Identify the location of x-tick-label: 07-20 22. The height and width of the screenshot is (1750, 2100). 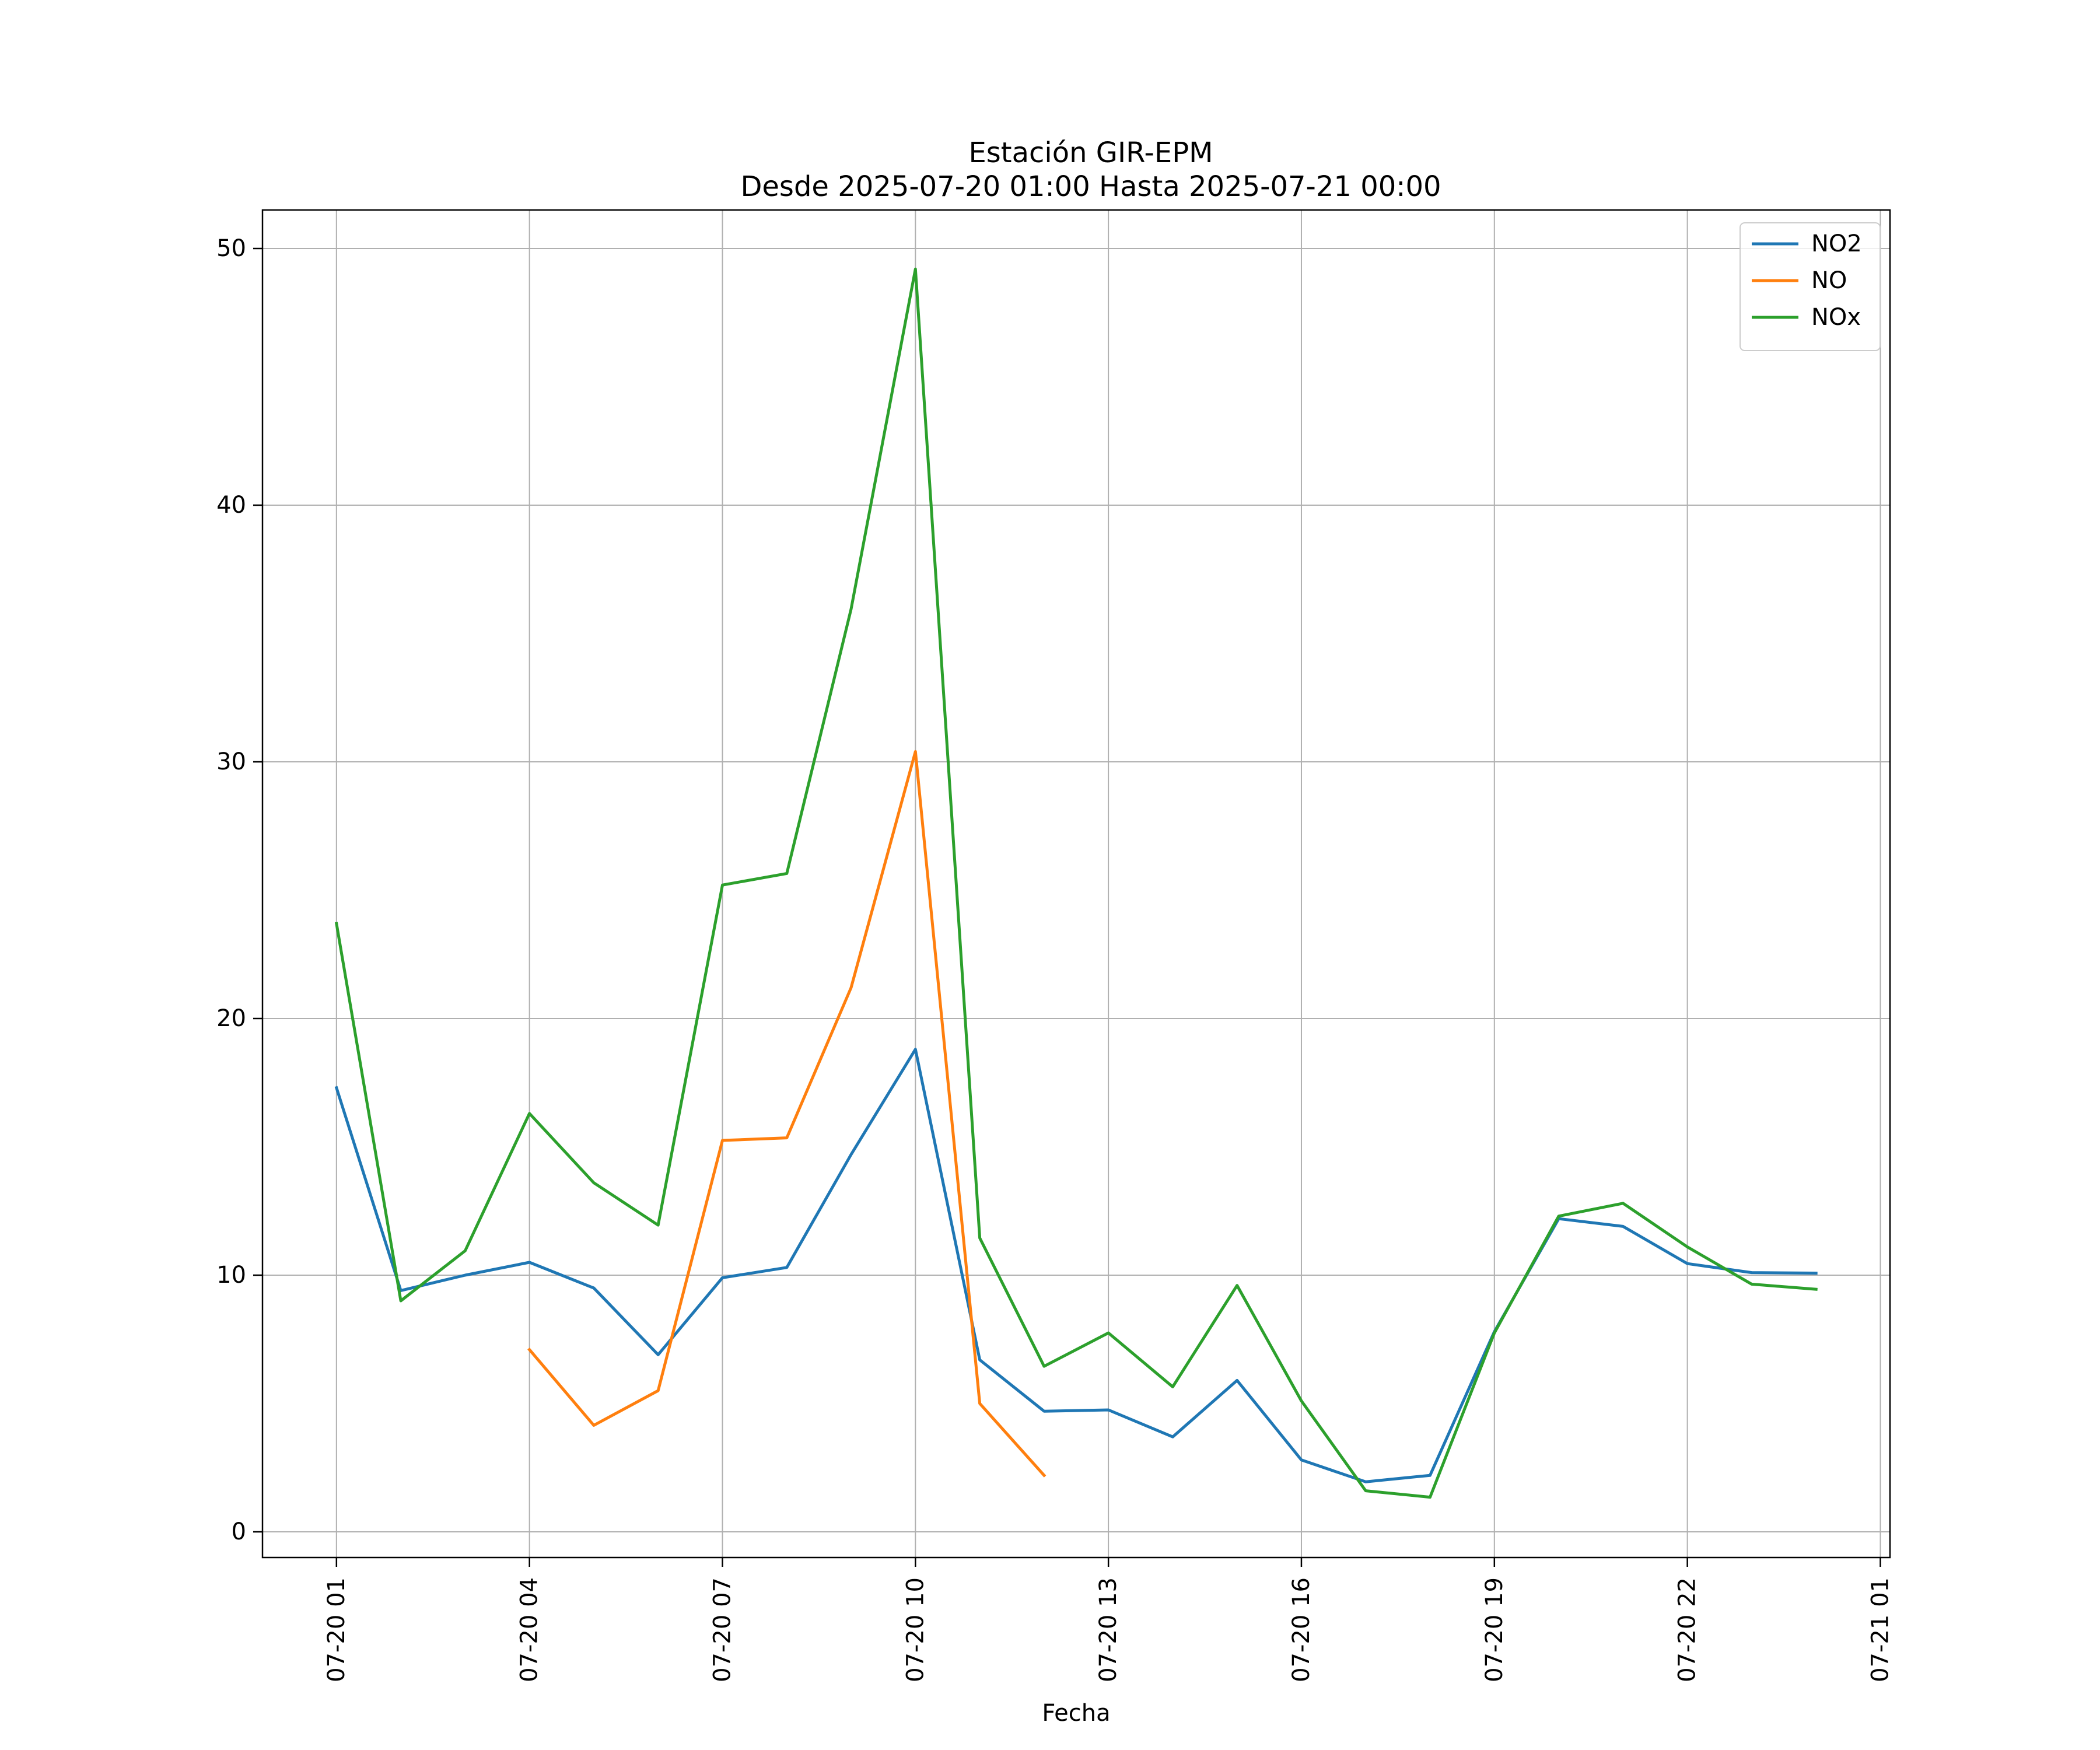
(1687, 1629).